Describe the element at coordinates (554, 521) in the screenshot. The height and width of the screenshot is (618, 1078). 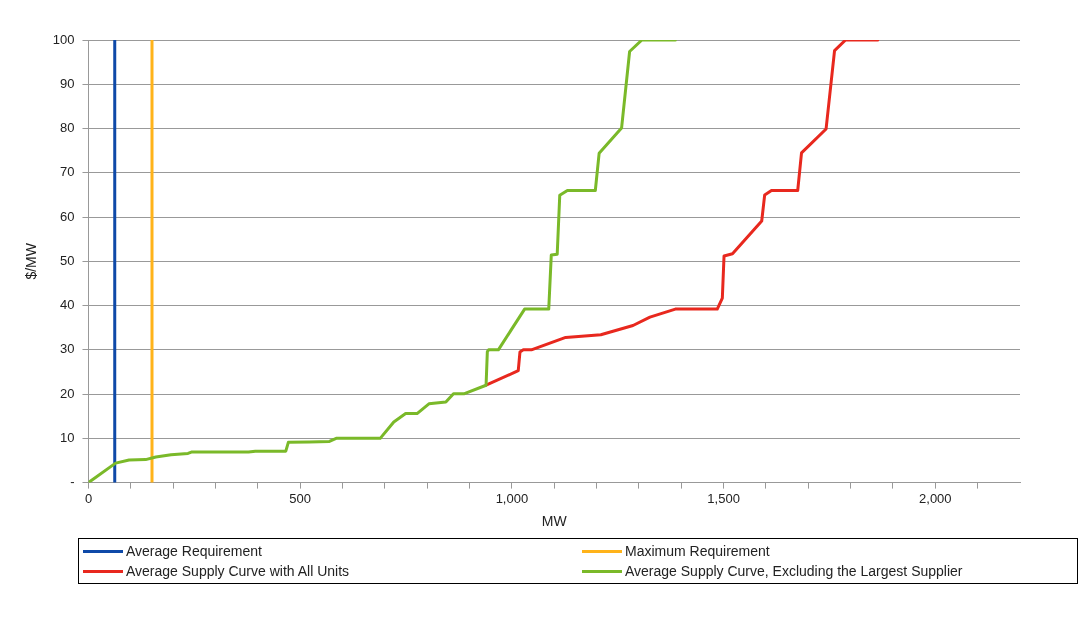
I see `x-axis-title: MW` at that location.